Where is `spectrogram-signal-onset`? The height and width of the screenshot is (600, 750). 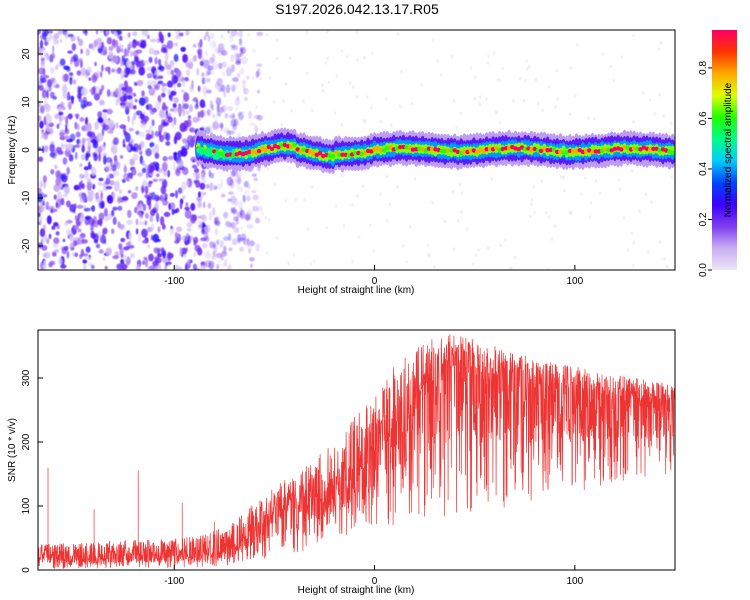
spectrogram-signal-onset is located at coordinates (200, 150).